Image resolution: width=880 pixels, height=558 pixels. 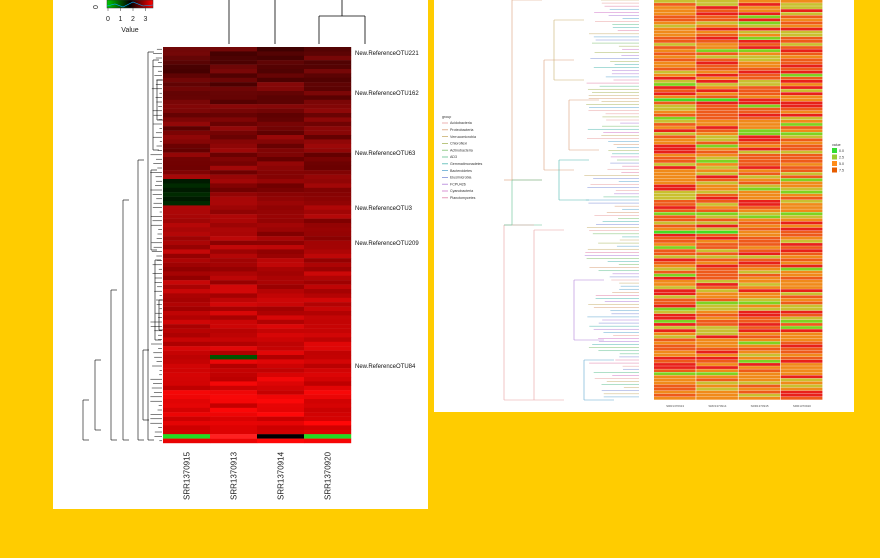 I want to click on row-label: New.ReferenceOTU3, so click(x=384, y=209).